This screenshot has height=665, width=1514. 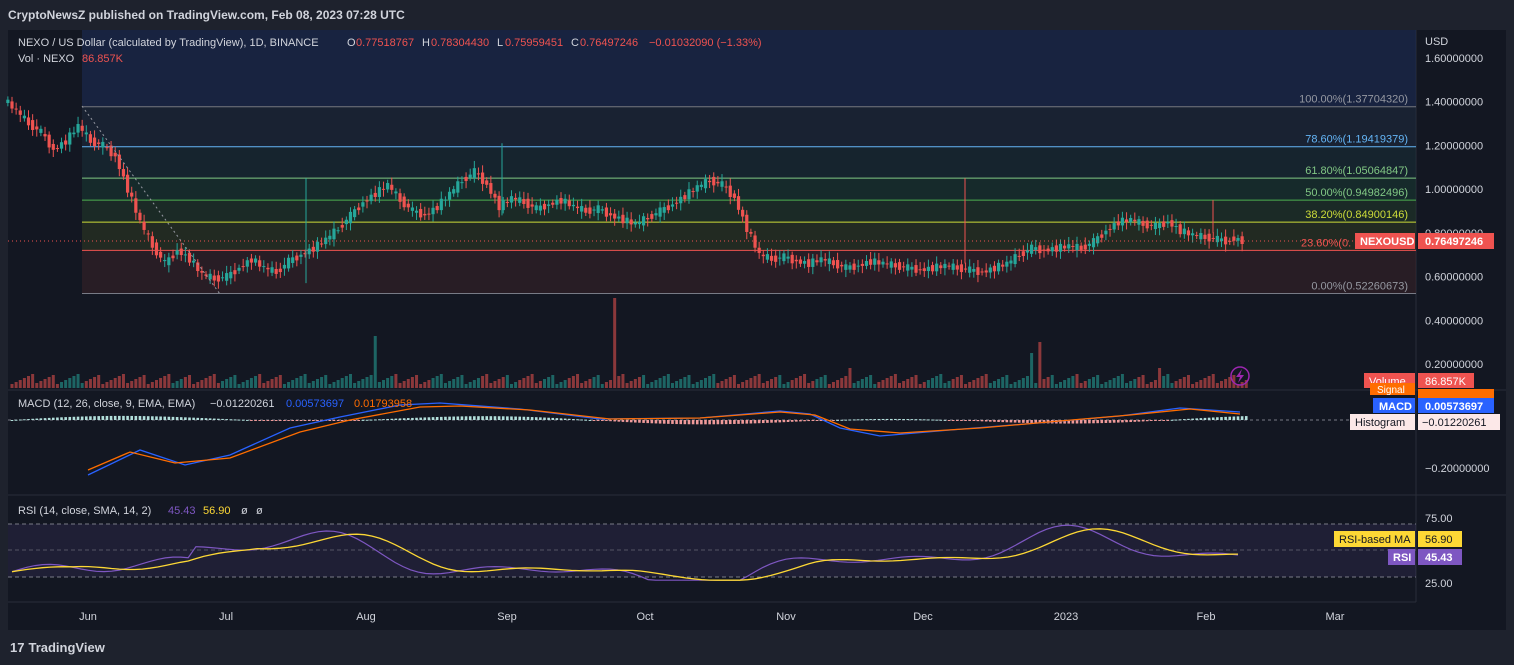 I want to click on price-tick: 1.20000000, so click(x=1454, y=146).